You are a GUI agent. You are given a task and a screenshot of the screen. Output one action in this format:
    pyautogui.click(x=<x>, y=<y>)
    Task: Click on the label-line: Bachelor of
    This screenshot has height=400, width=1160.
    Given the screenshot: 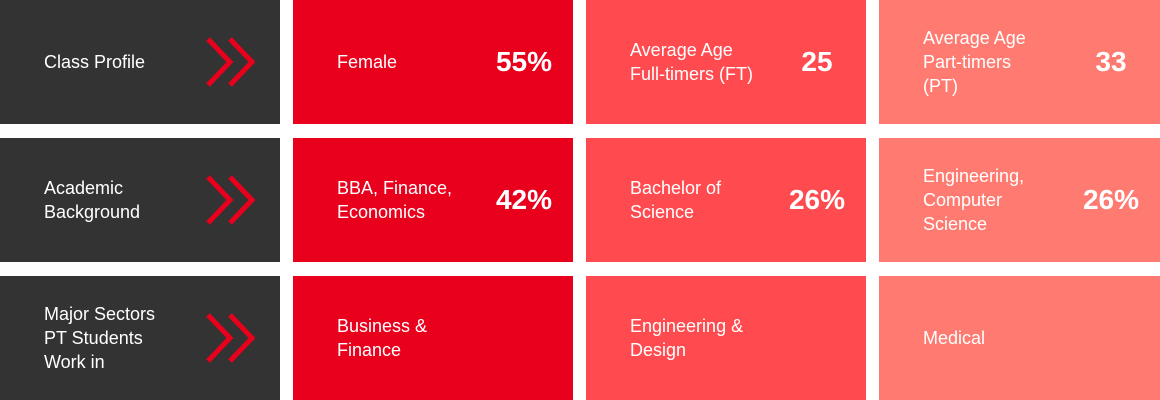 What is the action you would take?
    pyautogui.click(x=676, y=188)
    